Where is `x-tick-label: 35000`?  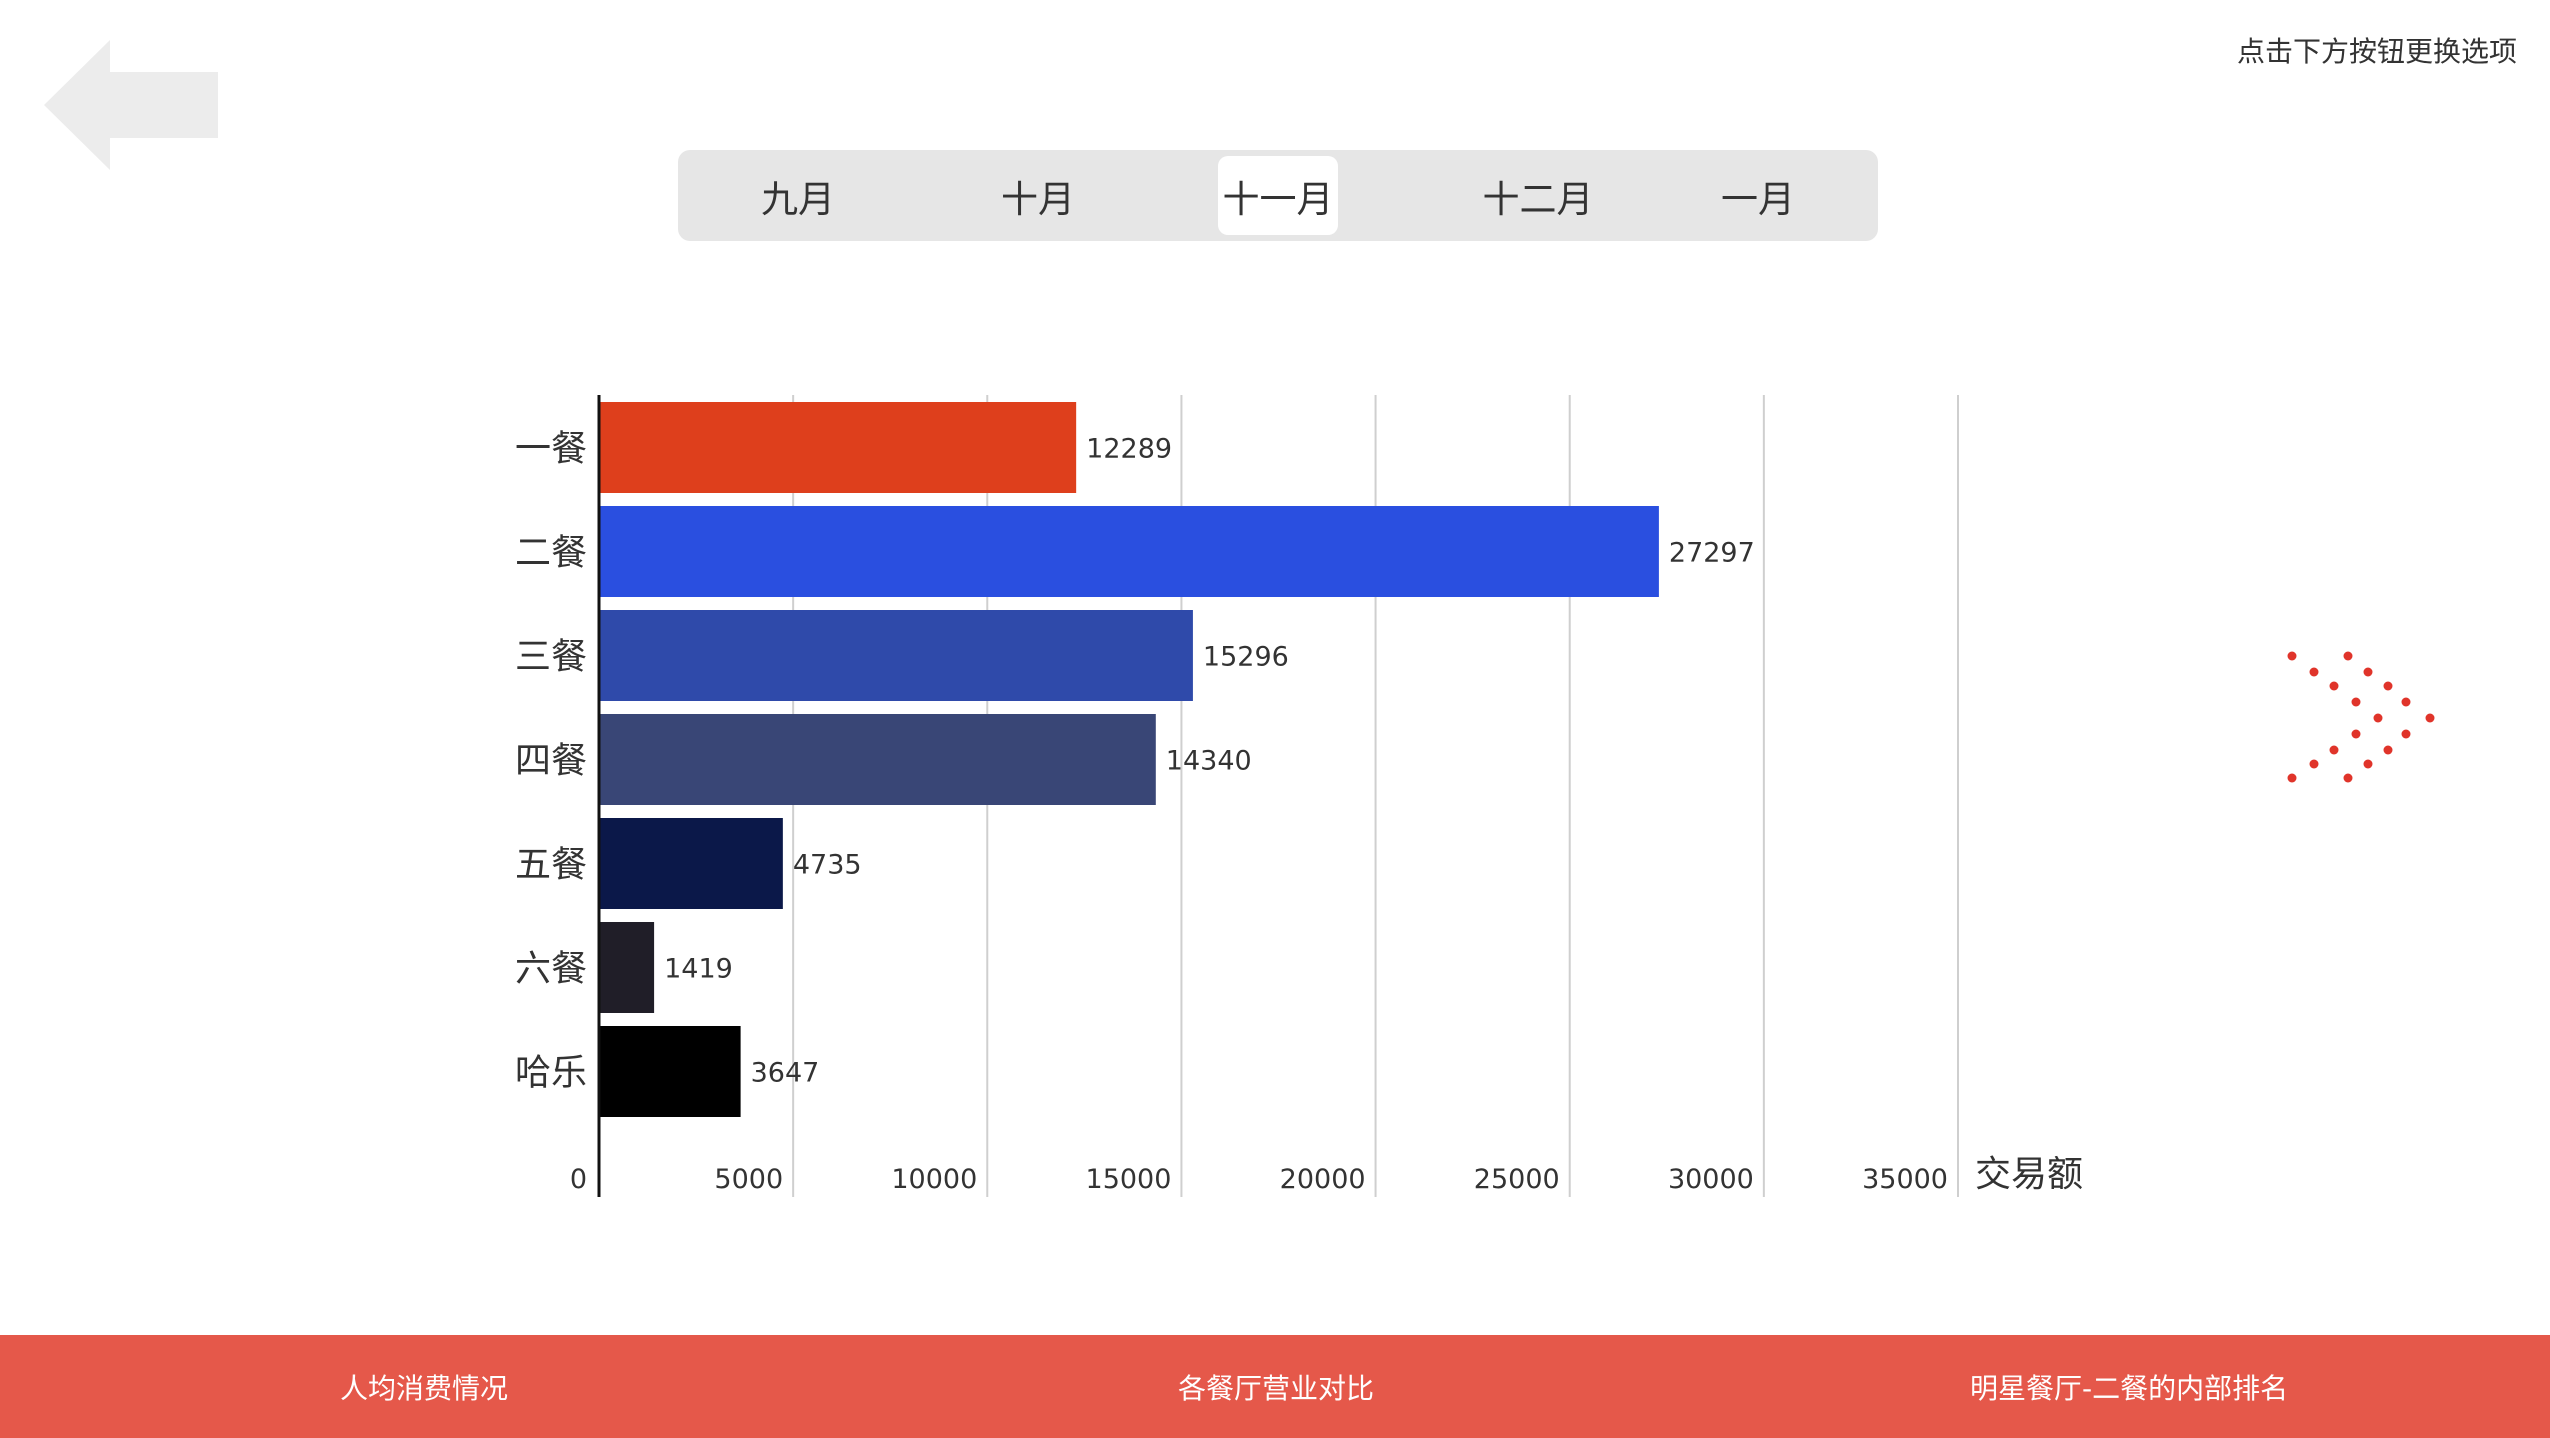
x-tick-label: 35000 is located at coordinates (1905, 1179).